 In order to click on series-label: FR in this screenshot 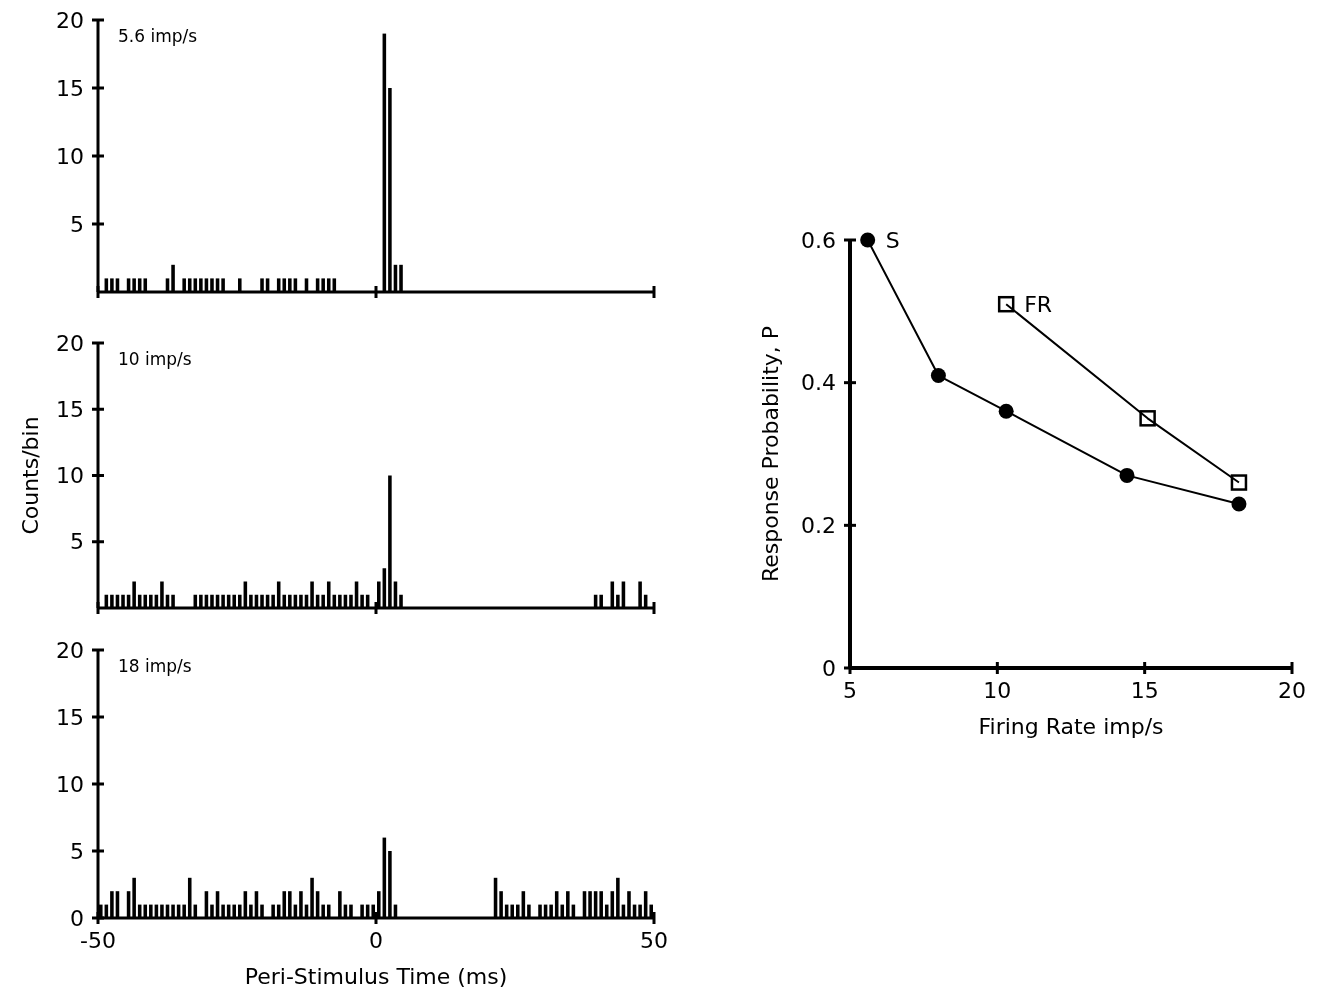, I will do `click(1038, 305)`.